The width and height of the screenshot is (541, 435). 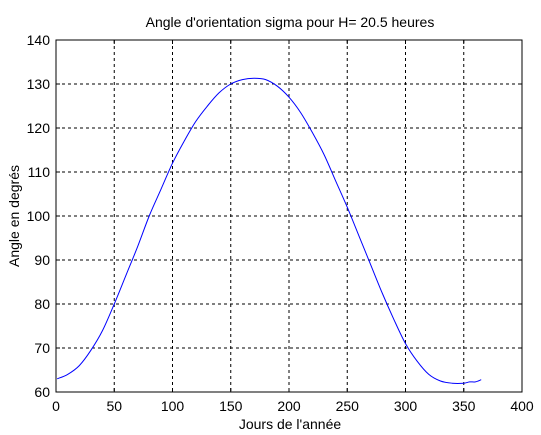 What do you see at coordinates (39, 128) in the screenshot?
I see `y-tick-label: 120` at bounding box center [39, 128].